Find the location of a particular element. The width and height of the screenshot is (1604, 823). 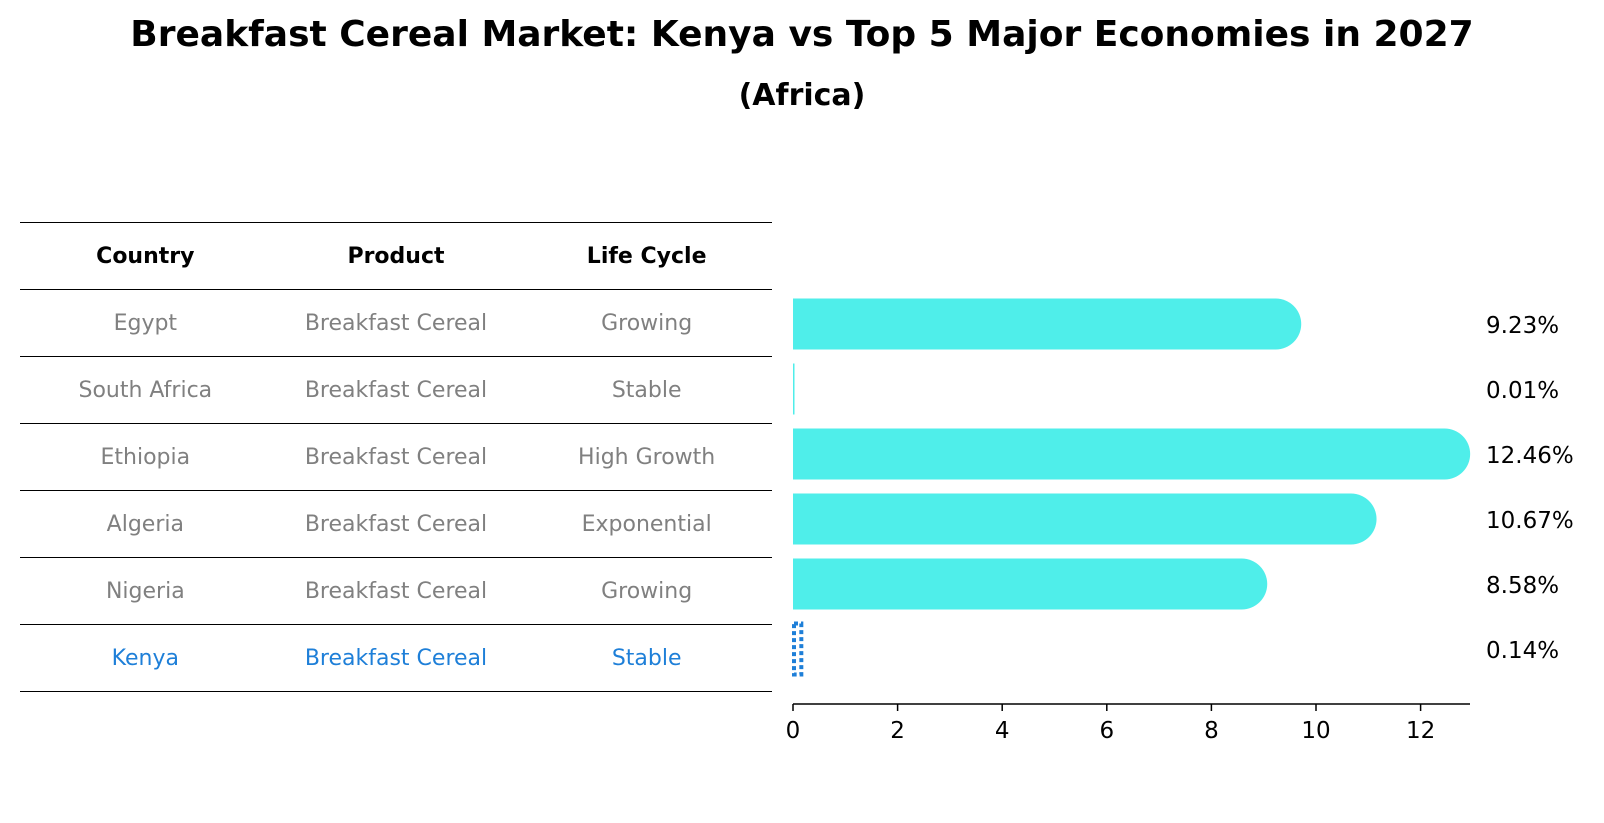

value-label: 0.01% is located at coordinates (1522, 391).